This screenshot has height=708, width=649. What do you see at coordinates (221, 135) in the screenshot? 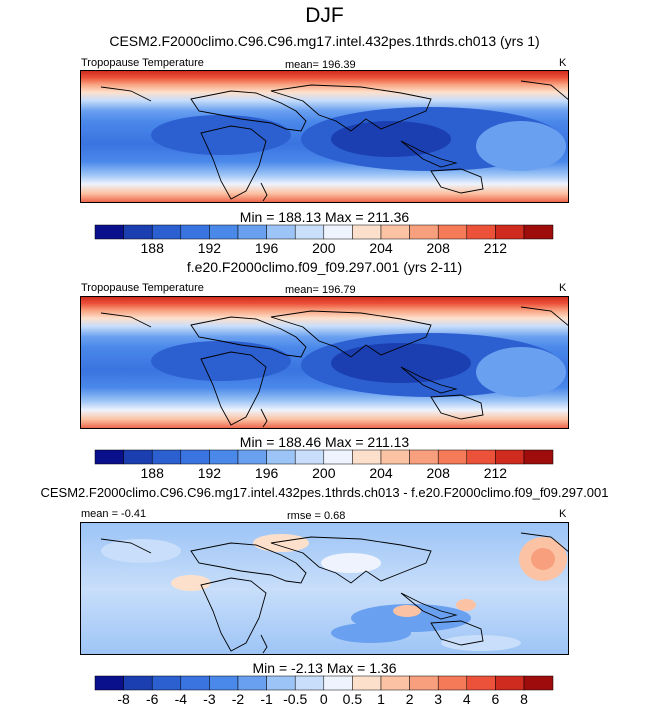
I see `panel-1-cold-pool-africa` at bounding box center [221, 135].